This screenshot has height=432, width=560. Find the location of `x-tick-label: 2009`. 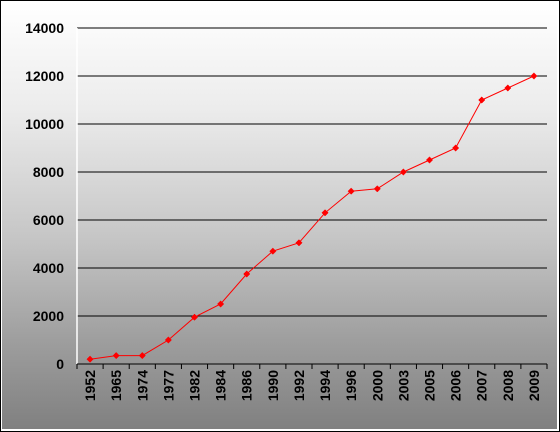

x-tick-label: 2009 is located at coordinates (534, 385).